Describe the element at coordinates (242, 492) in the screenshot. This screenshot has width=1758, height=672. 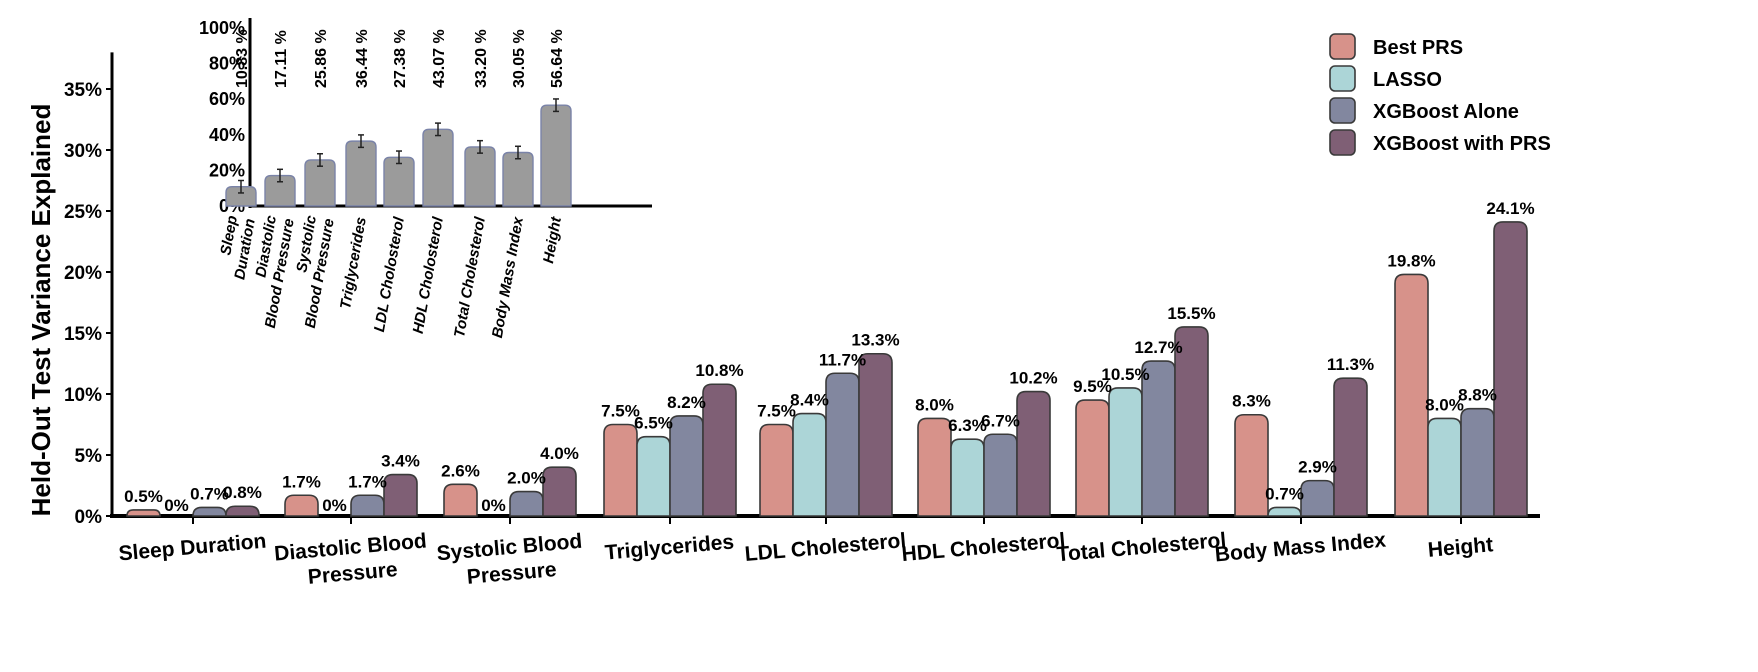
I see `data-label: 0.8%` at that location.